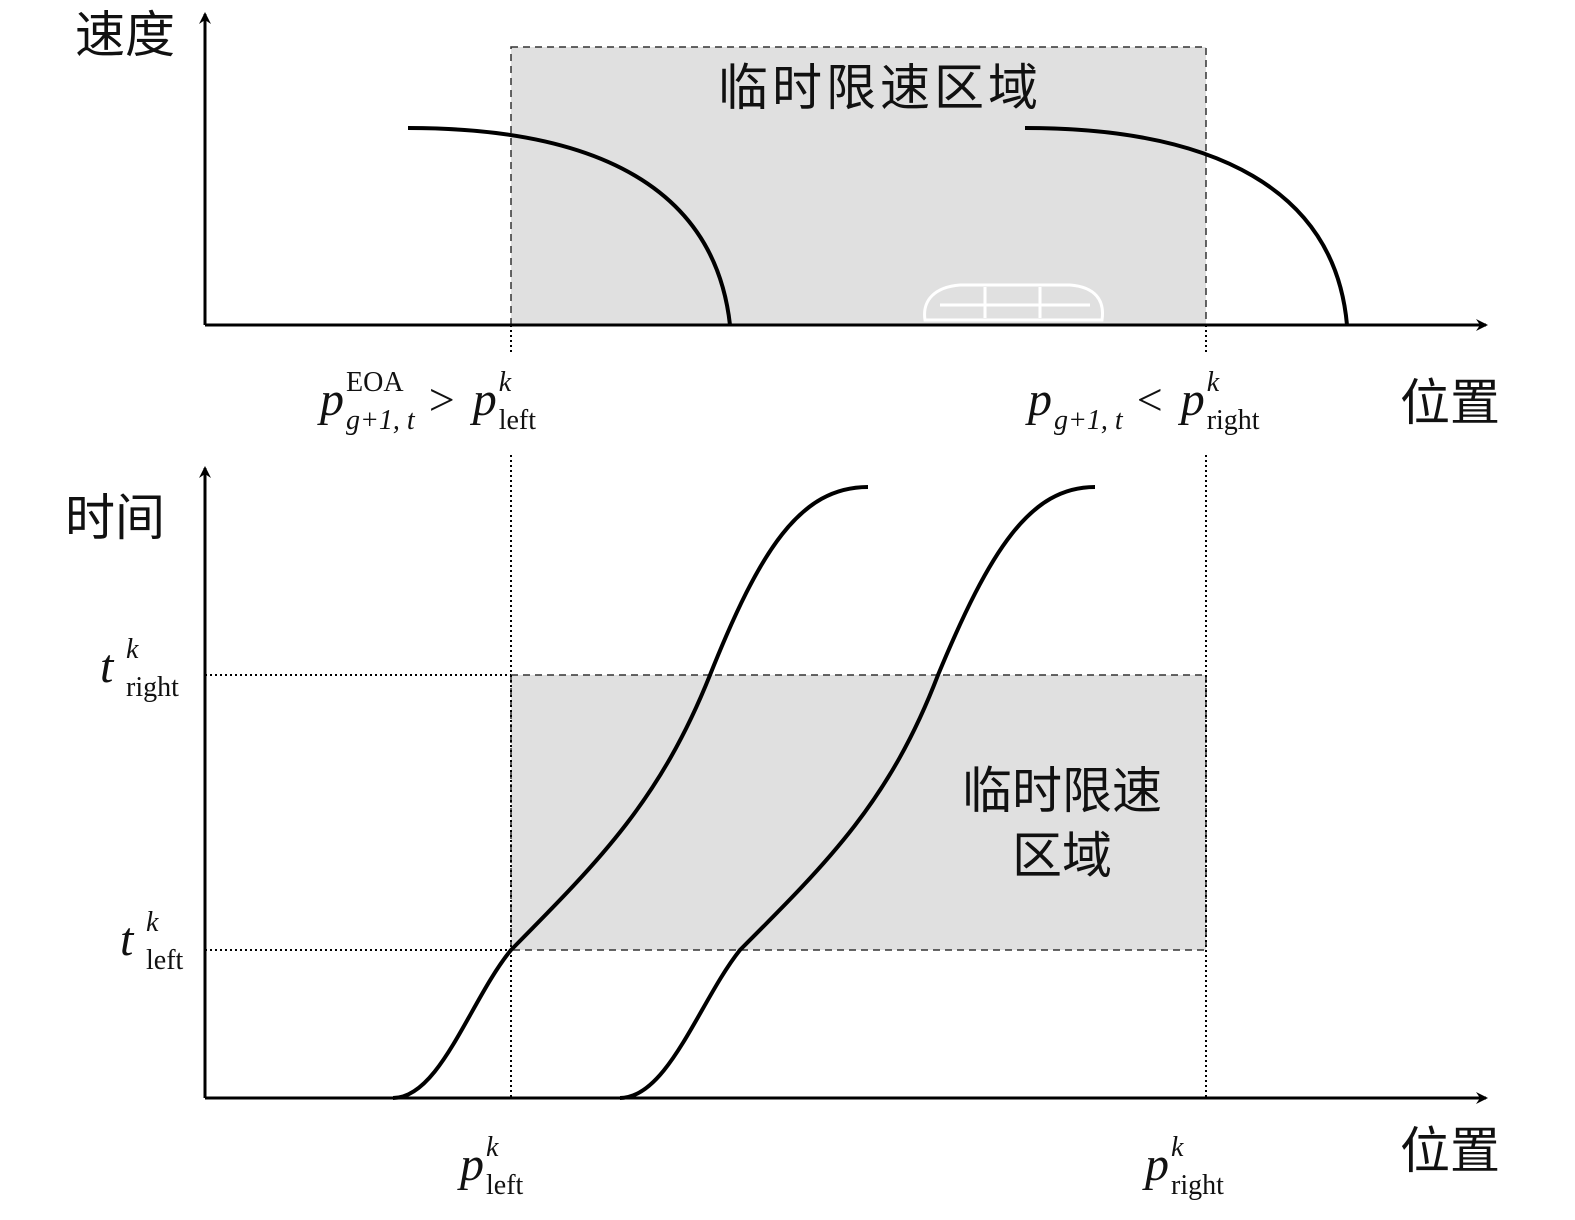  Describe the element at coordinates (880, 88) in the screenshot. I see `zone-label: 临时限速区域` at that location.